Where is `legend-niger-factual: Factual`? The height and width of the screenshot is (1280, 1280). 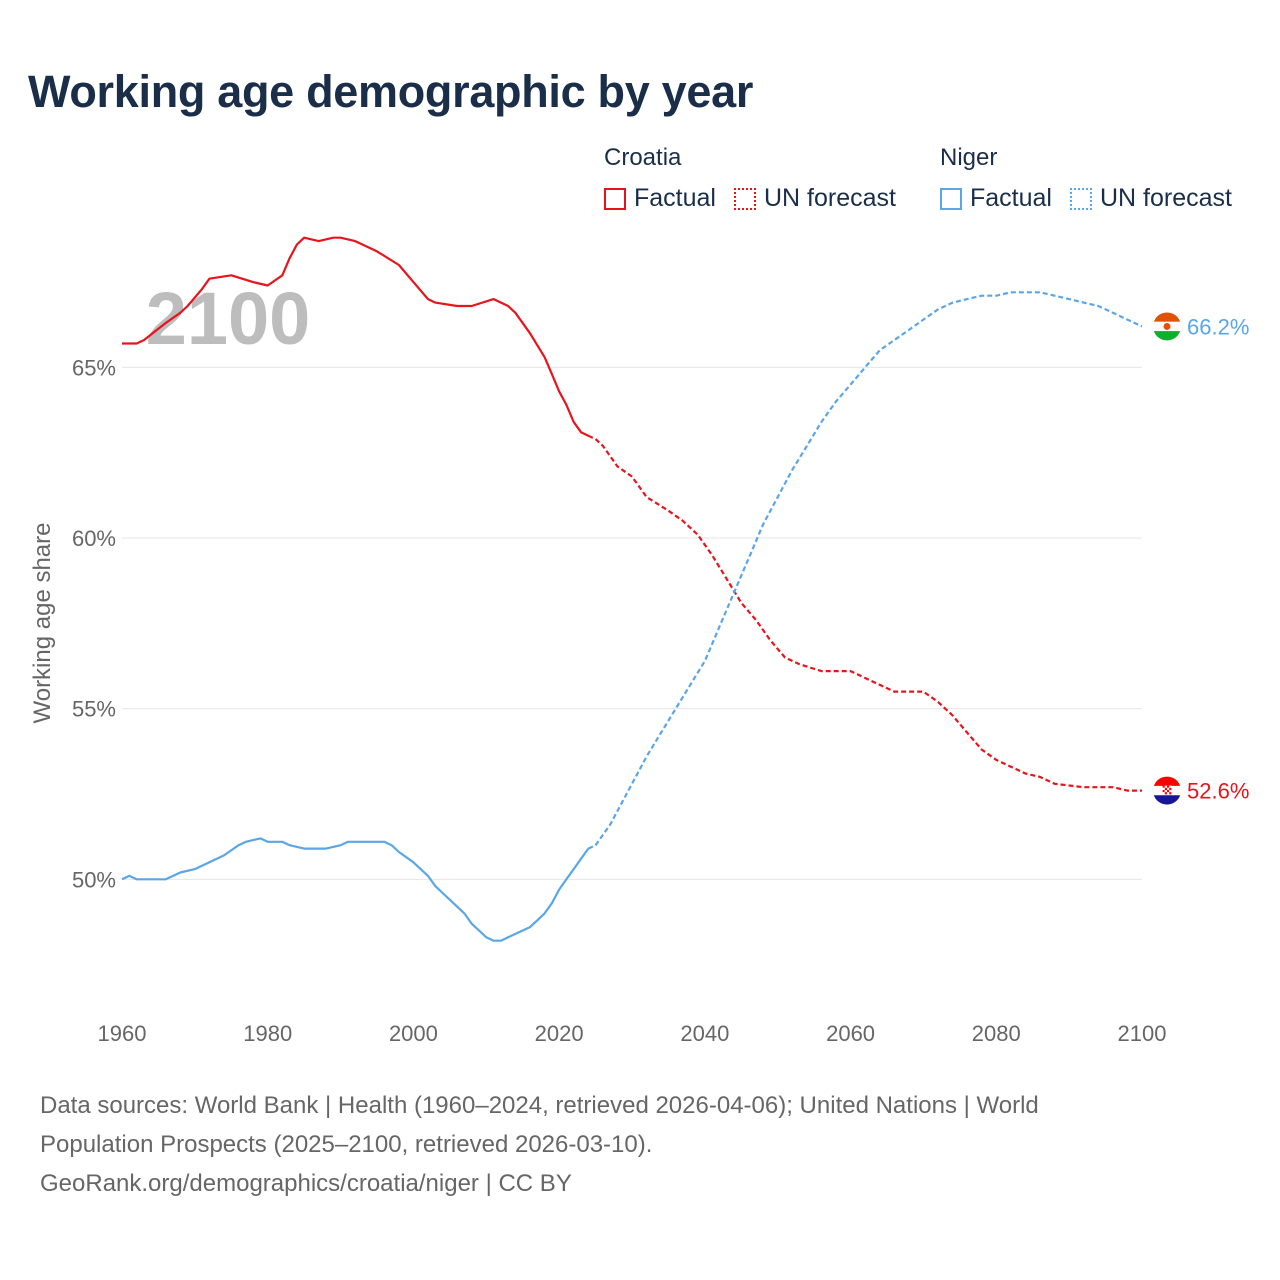
legend-niger-factual: Factual is located at coordinates (996, 198).